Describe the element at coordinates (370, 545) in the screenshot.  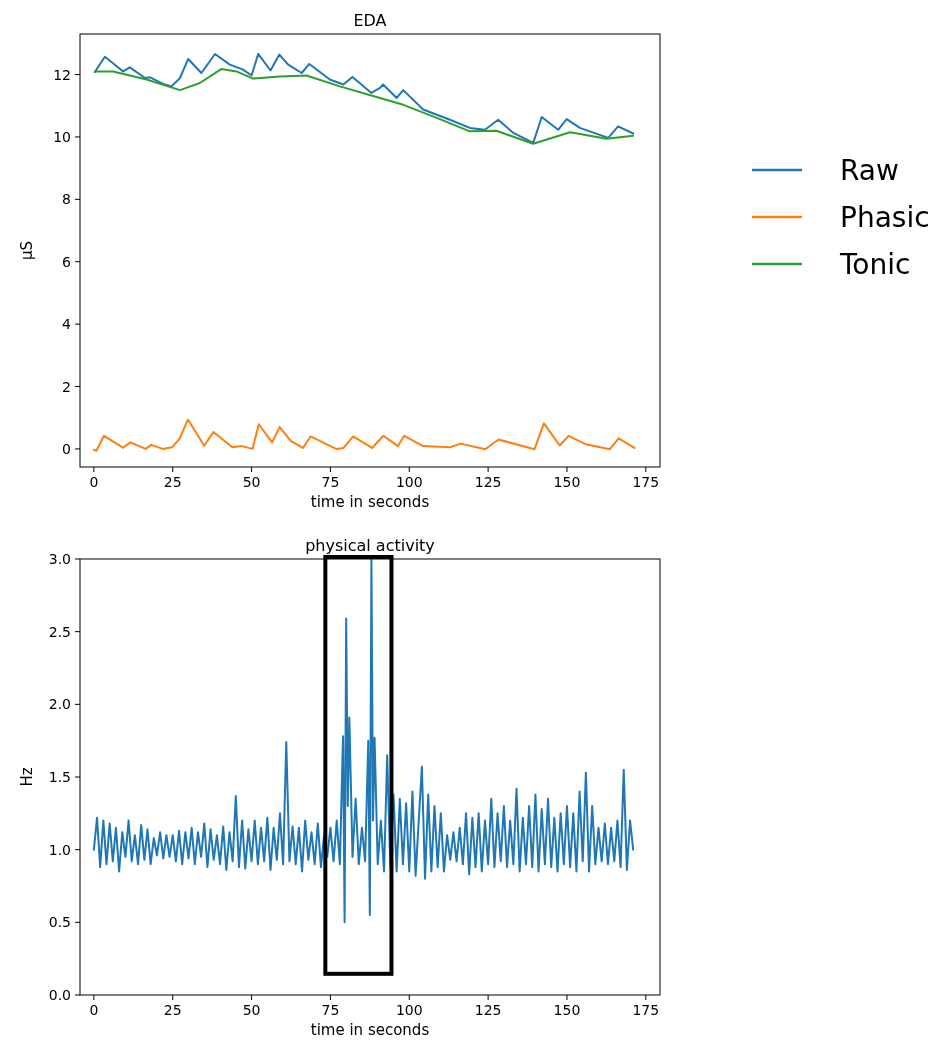
I see `chart-title: physical activity` at that location.